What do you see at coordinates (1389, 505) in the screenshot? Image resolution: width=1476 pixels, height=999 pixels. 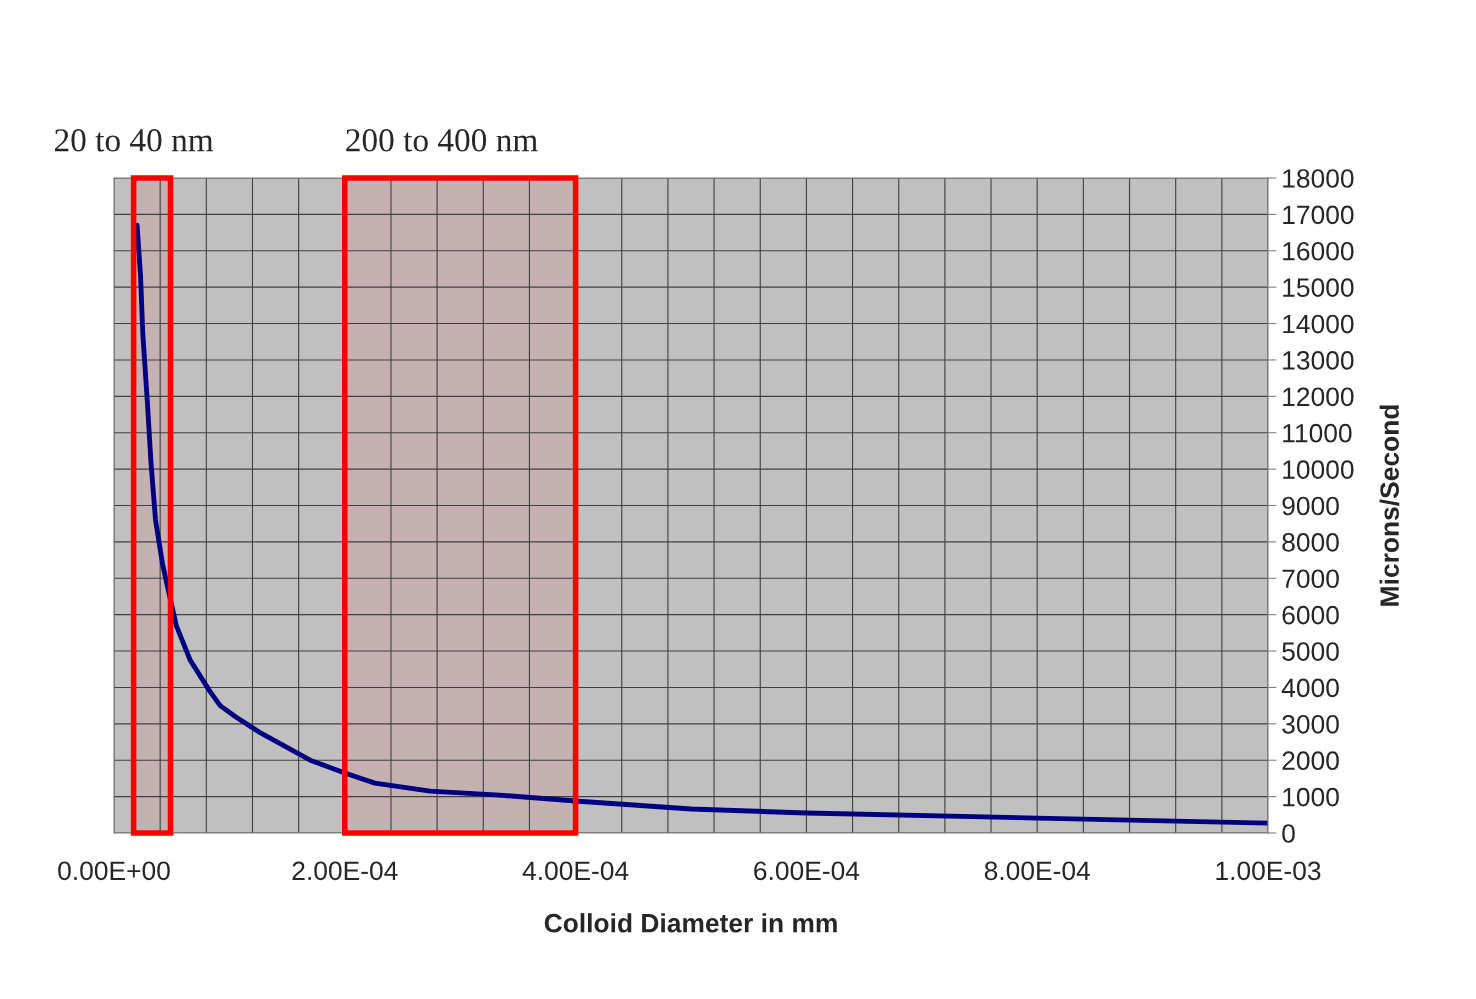 I see `y-axis-title: Microns/Second` at bounding box center [1389, 505].